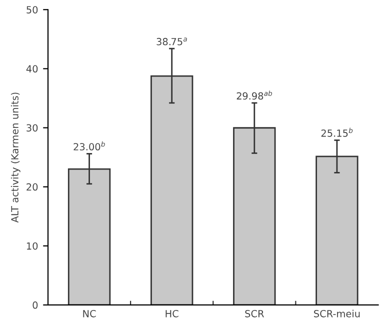  I want to click on y-tick-label: 40, so click(32, 69).